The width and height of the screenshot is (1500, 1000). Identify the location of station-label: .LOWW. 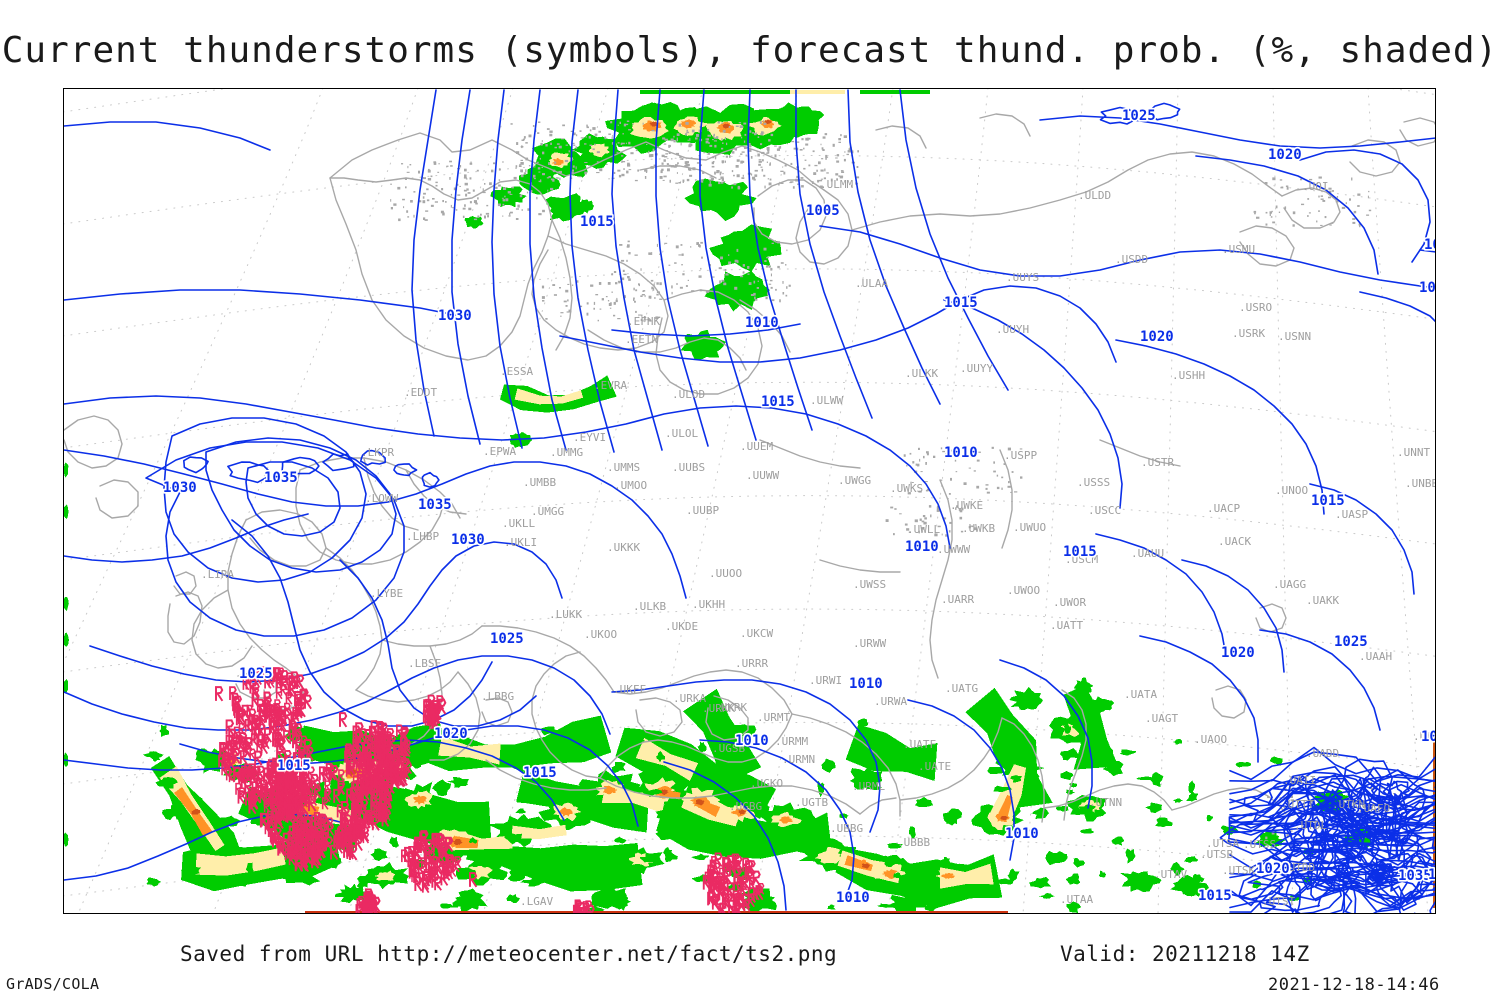
(381, 498).